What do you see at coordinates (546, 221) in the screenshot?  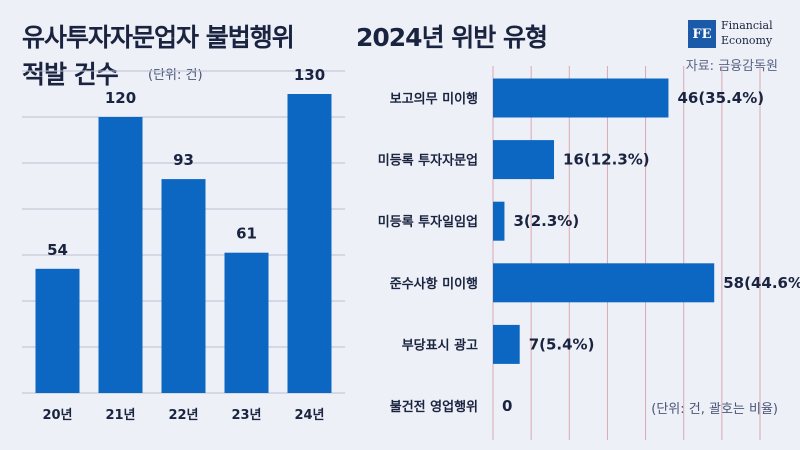 I see `hbar-value-label: 3(2.3%)` at bounding box center [546, 221].